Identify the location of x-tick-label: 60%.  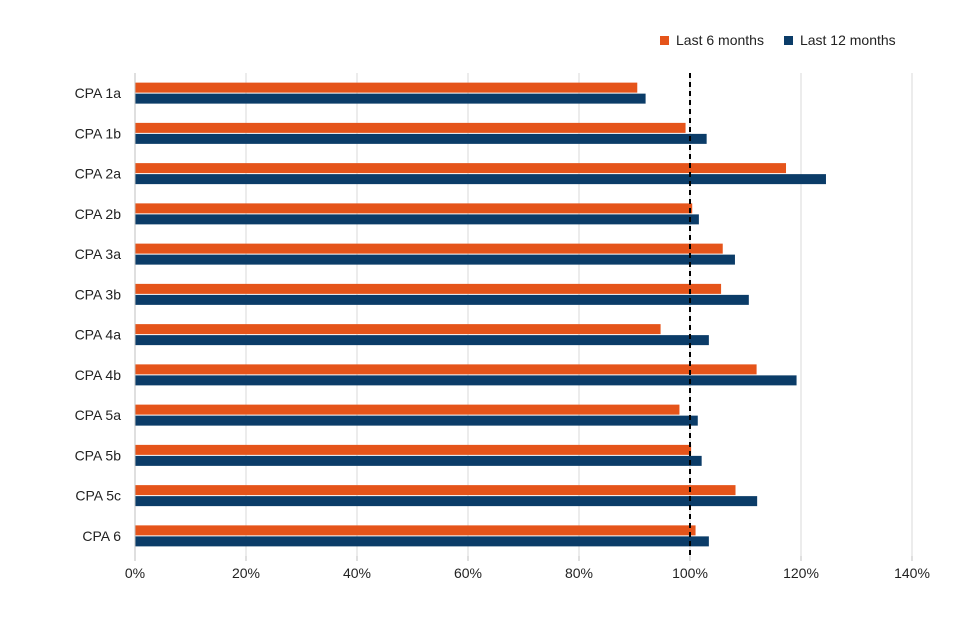
(468, 573).